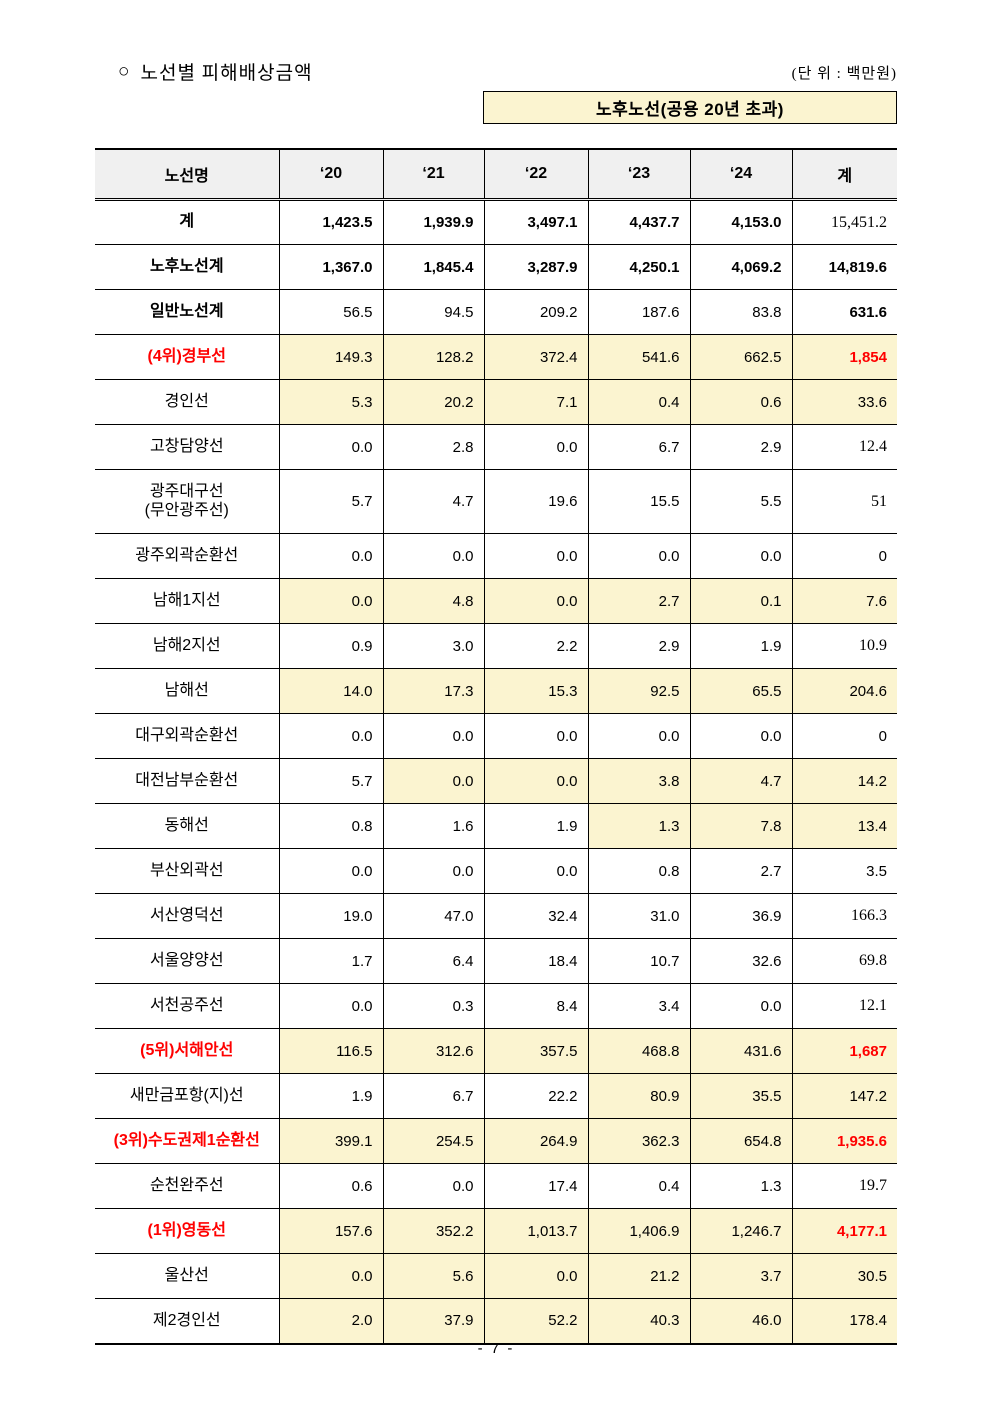 The width and height of the screenshot is (992, 1403). I want to click on route-name-cell: 광주외곽순환선, so click(187, 556).